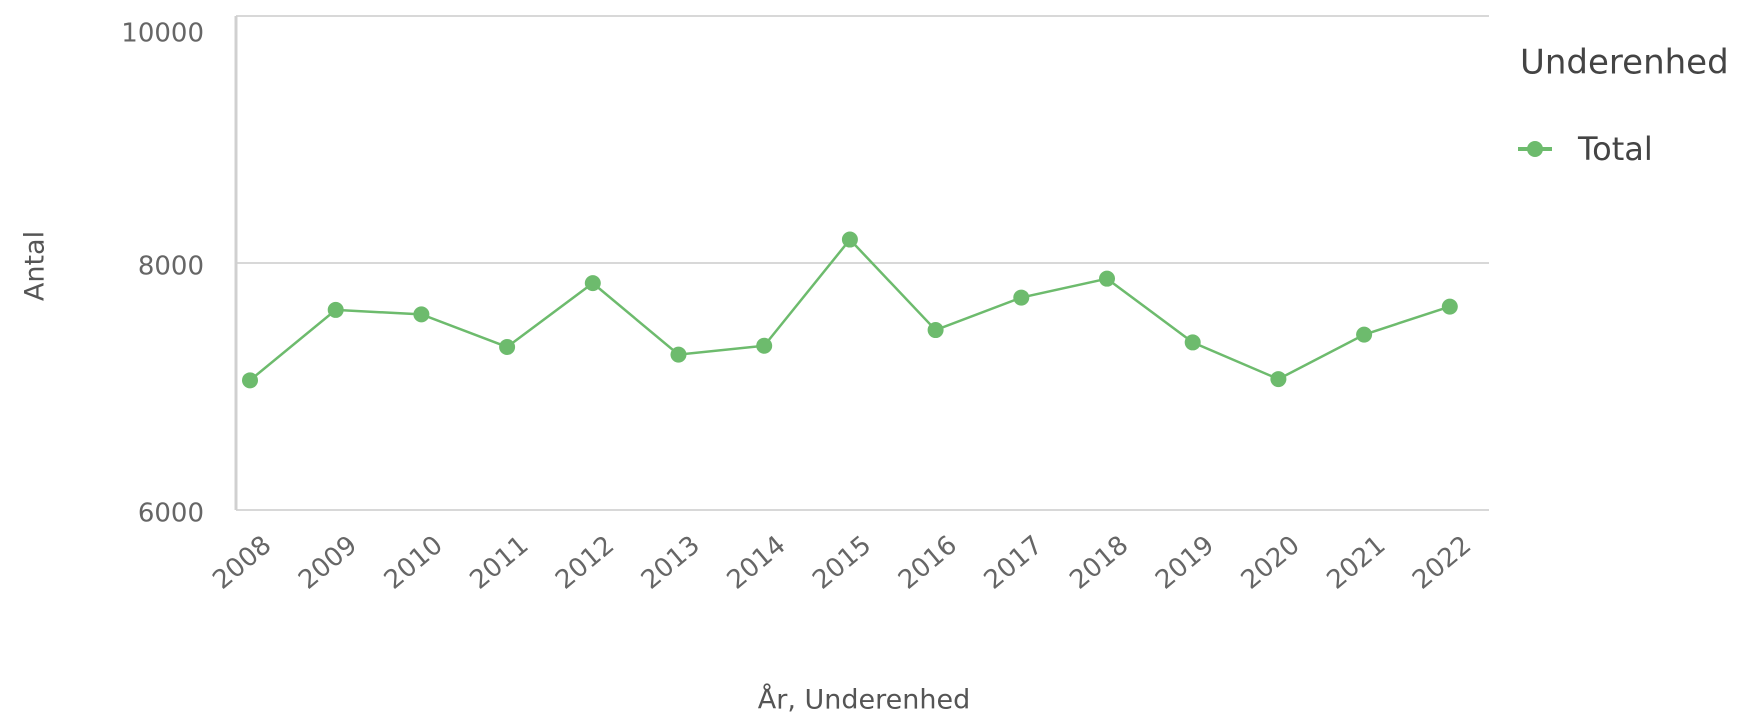 Image resolution: width=1759 pixels, height=720 pixels. Describe the element at coordinates (1356, 563) in the screenshot. I see `x-tick-label: 2021` at that location.